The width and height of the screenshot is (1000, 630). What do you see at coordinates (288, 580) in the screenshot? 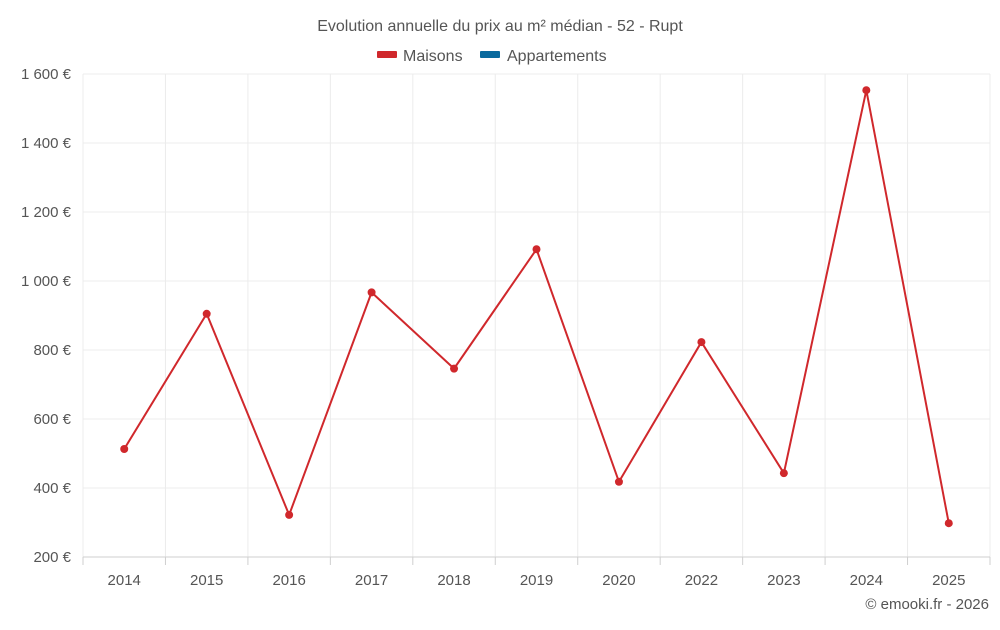
I see `x-tick-label: 2016` at bounding box center [288, 580].